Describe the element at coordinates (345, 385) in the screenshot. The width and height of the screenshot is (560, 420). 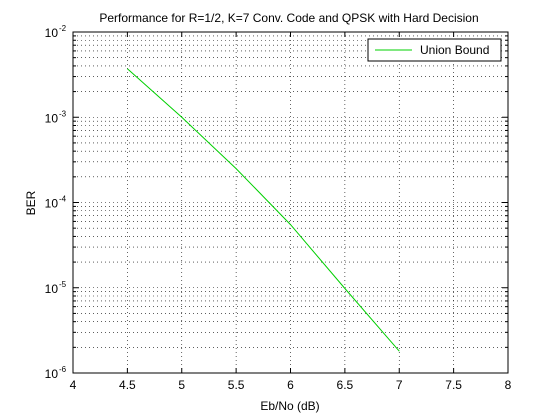
I see `x-tick-label: 6.5` at that location.